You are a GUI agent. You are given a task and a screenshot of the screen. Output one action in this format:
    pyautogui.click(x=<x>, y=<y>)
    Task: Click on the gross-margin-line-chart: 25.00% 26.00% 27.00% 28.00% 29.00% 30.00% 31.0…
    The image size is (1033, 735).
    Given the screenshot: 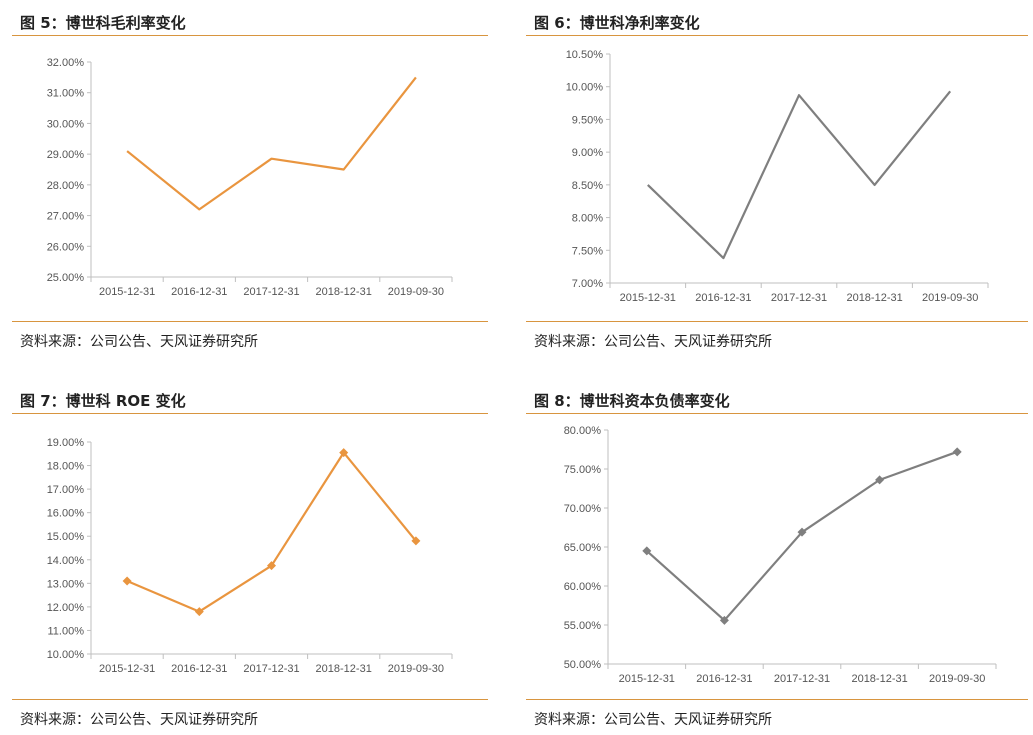 What is the action you would take?
    pyautogui.click(x=250, y=177)
    